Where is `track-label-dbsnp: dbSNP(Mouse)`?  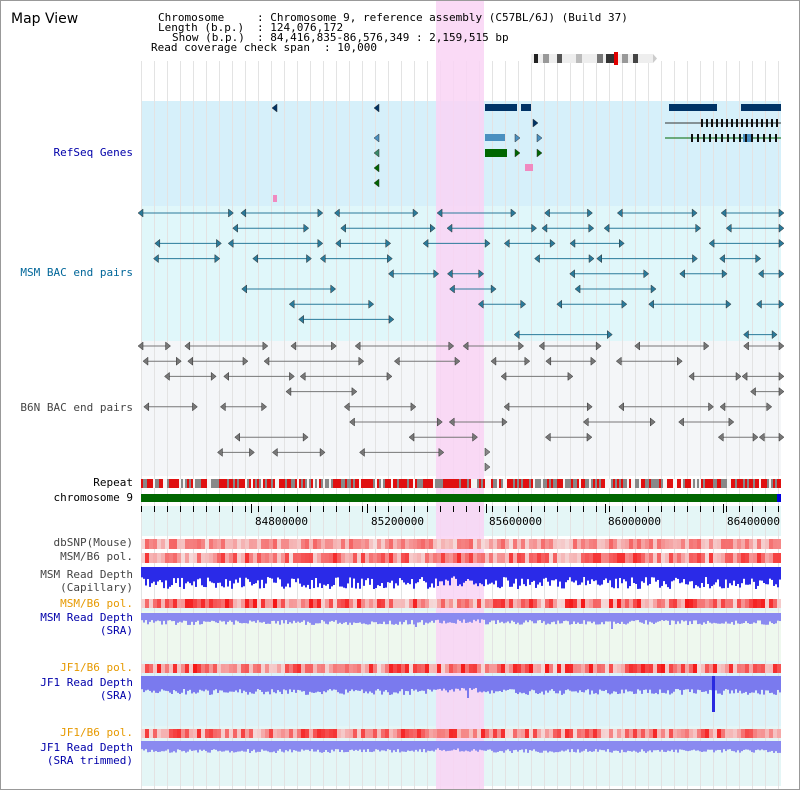 track-label-dbsnp: dbSNP(Mouse) is located at coordinates (93, 542).